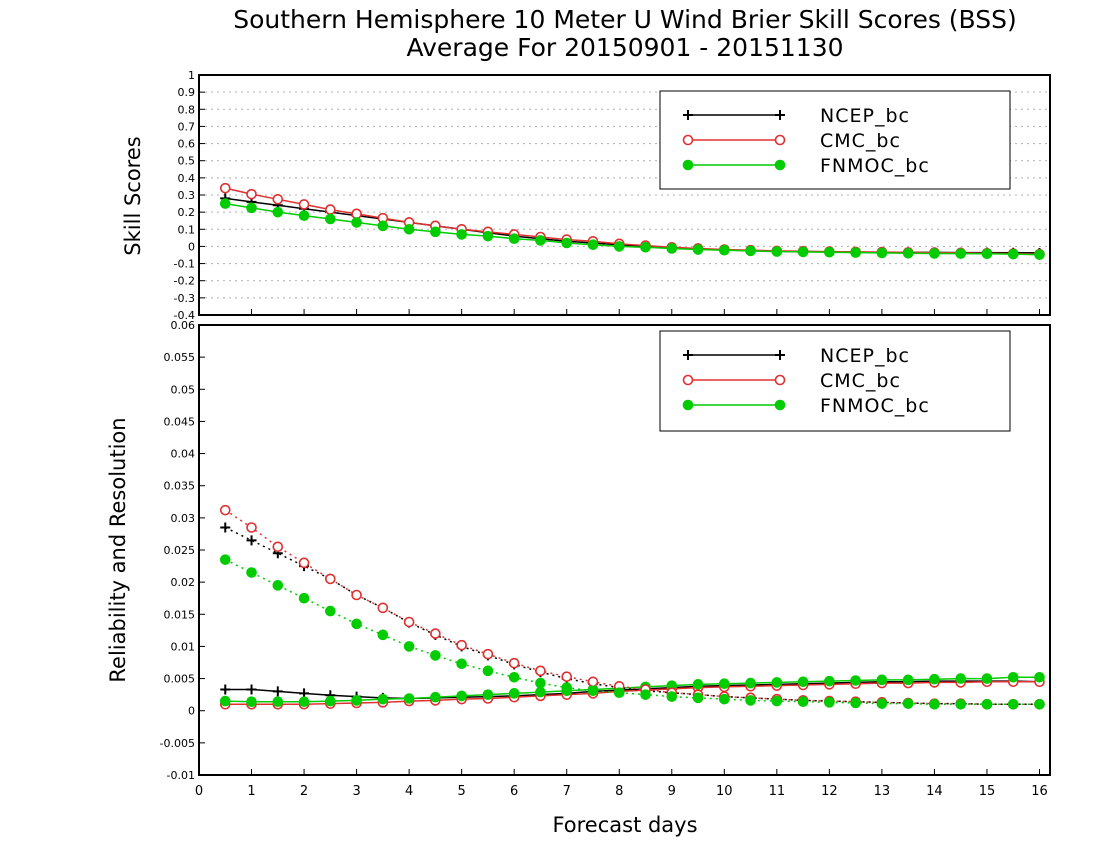 The height and width of the screenshot is (850, 1100). I want to click on x-tick-label: 6, so click(514, 791).